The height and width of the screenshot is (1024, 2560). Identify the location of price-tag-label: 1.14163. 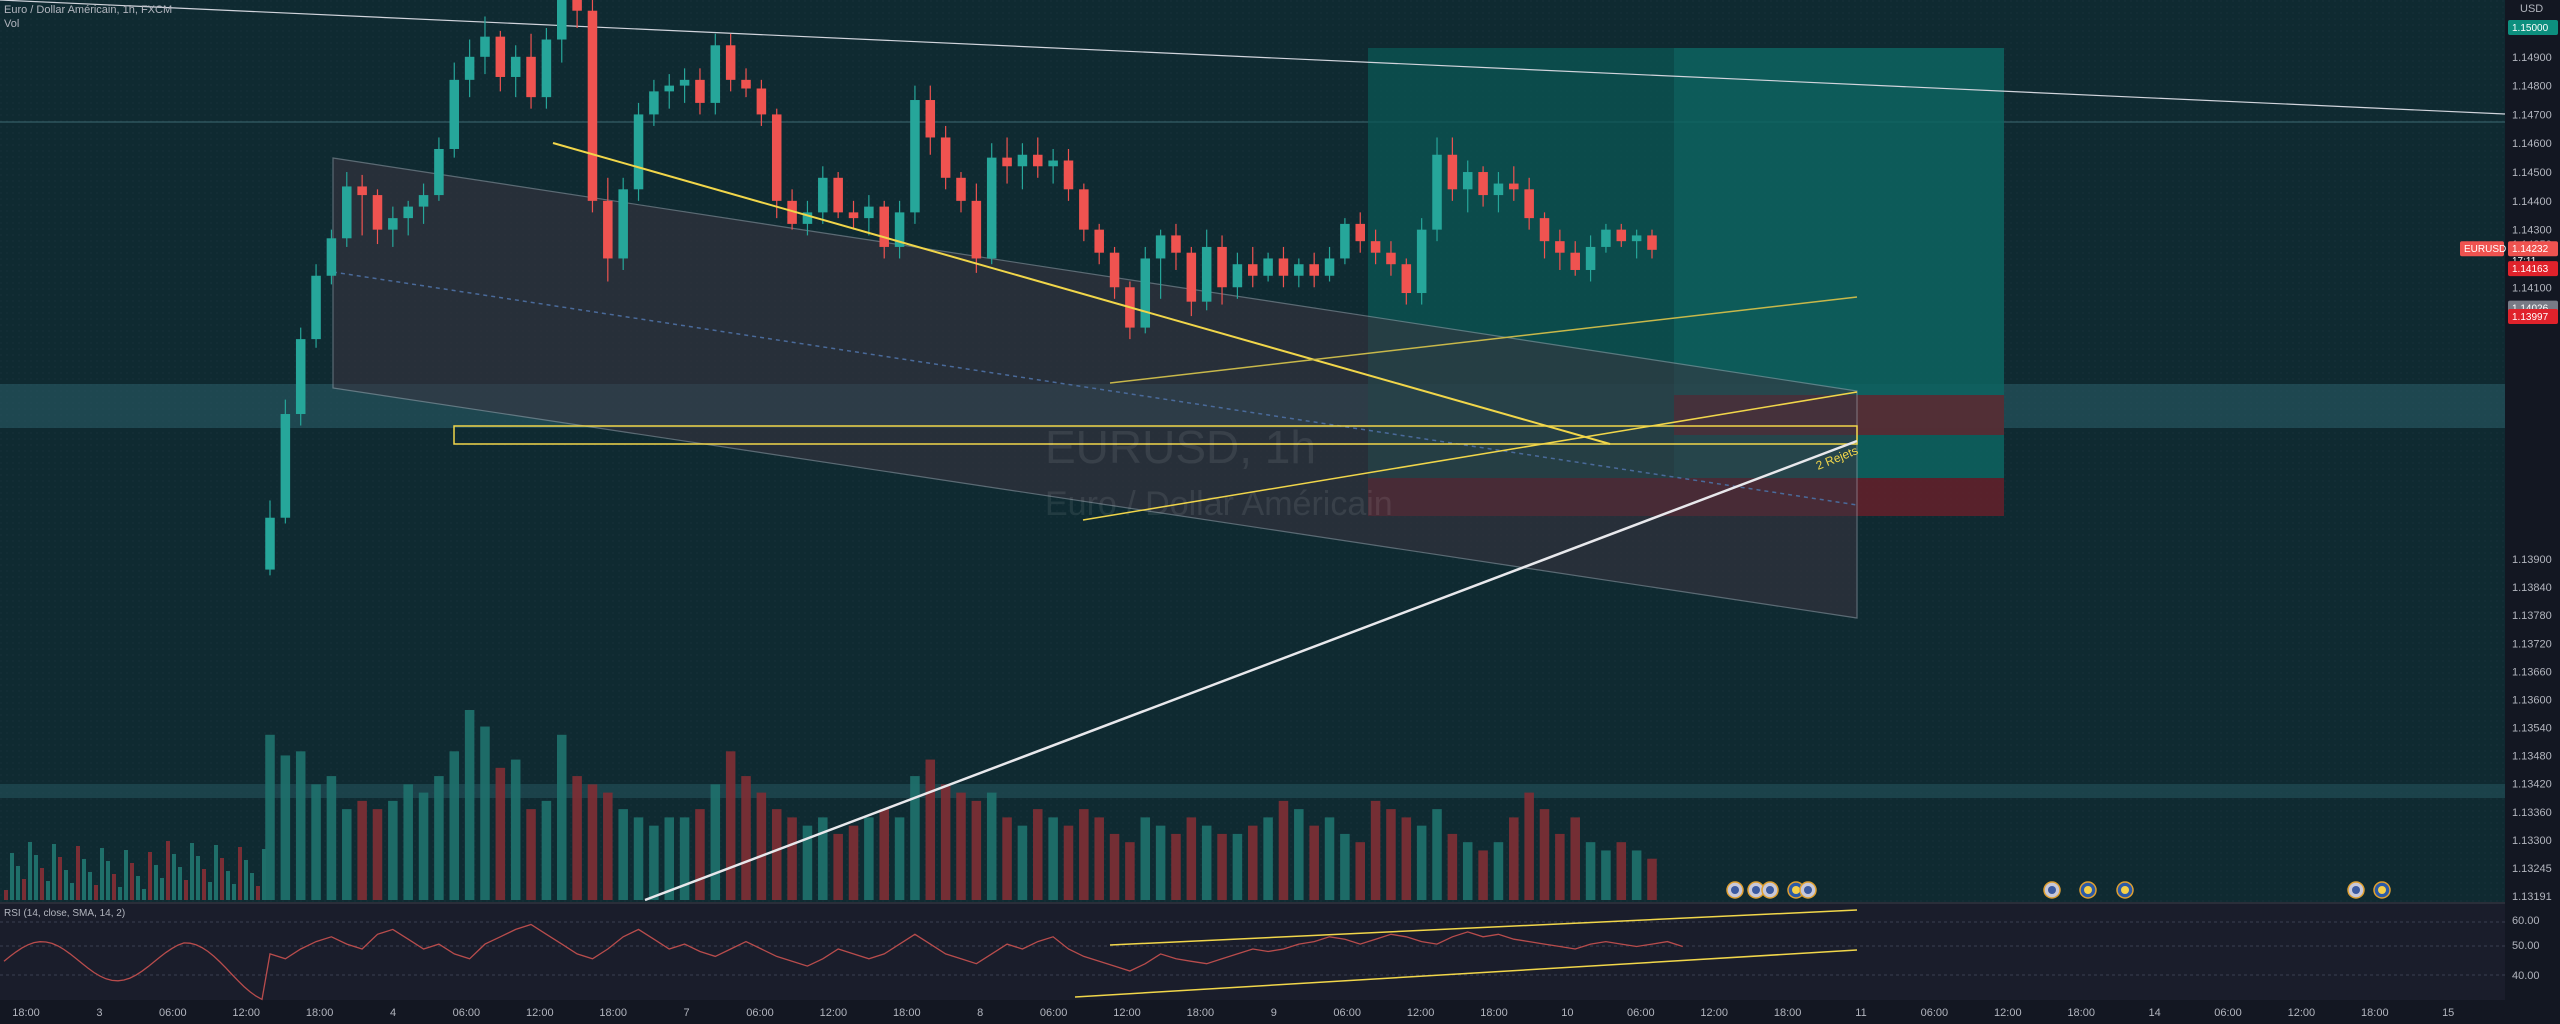
(2530, 269).